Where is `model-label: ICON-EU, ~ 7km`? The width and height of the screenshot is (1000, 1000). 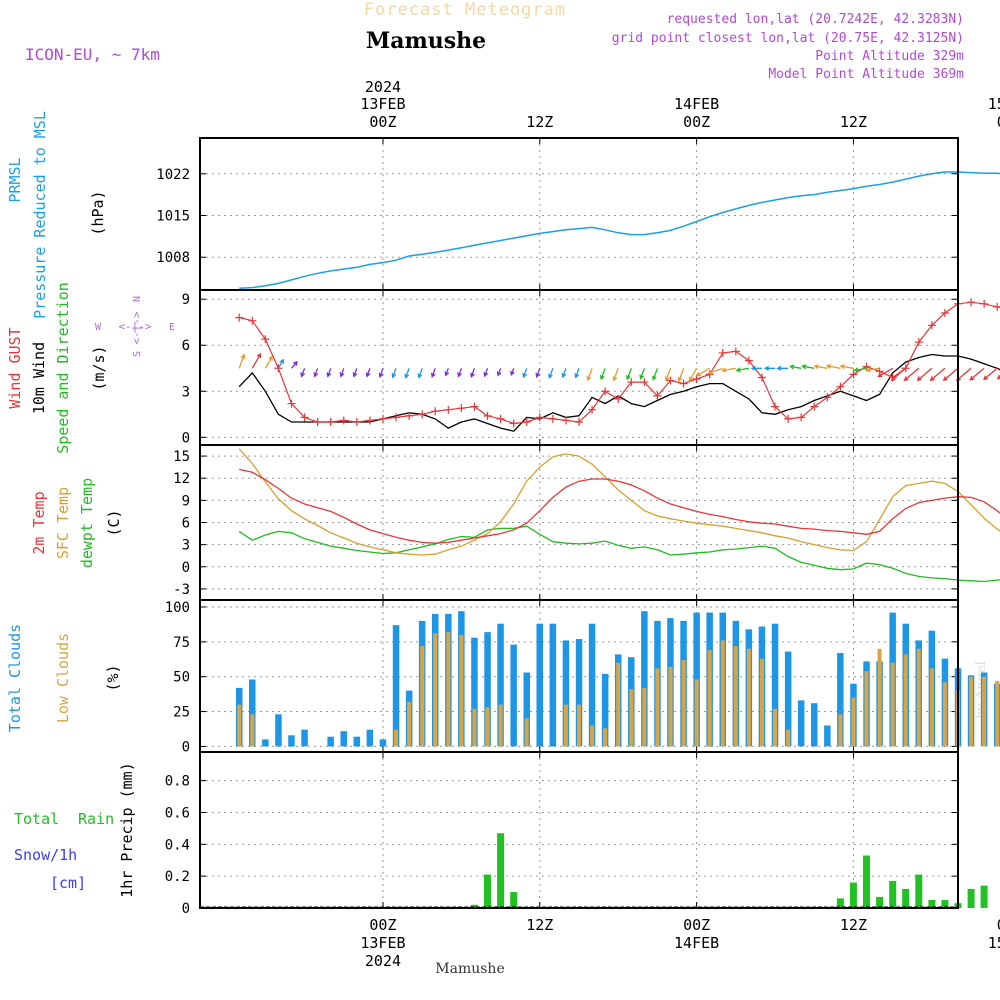 model-label: ICON-EU, ~ 7km is located at coordinates (92, 54).